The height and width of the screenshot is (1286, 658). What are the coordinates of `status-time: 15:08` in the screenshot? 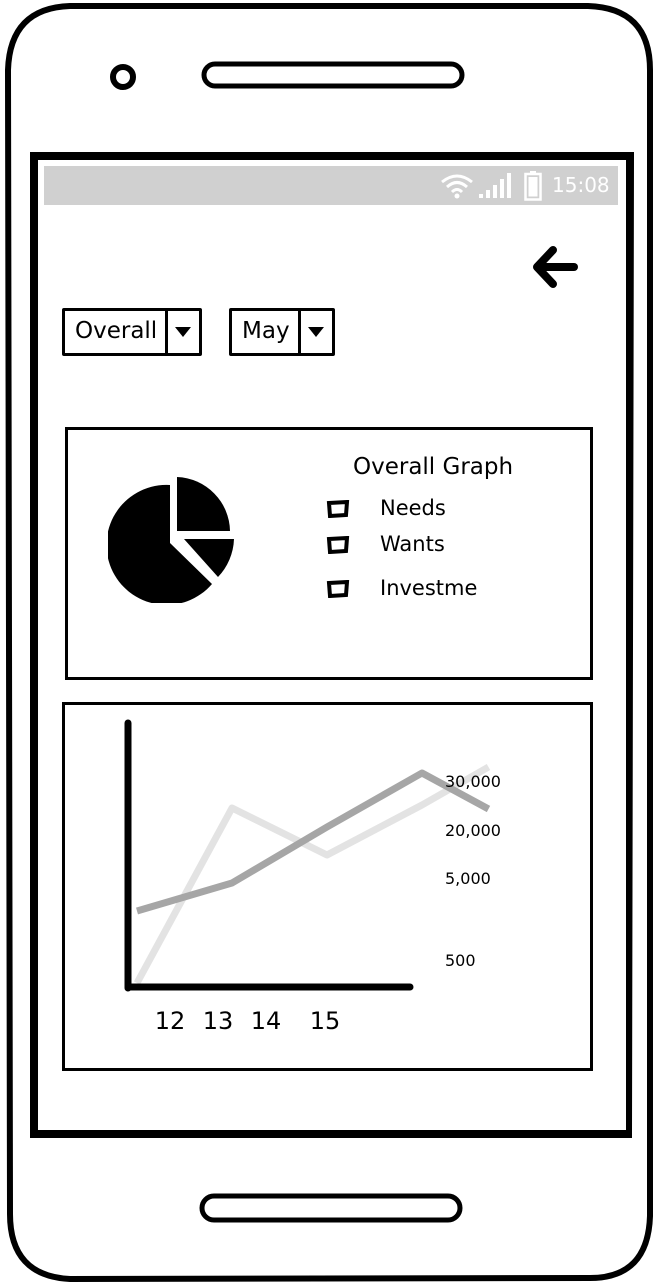 It's located at (581, 185).